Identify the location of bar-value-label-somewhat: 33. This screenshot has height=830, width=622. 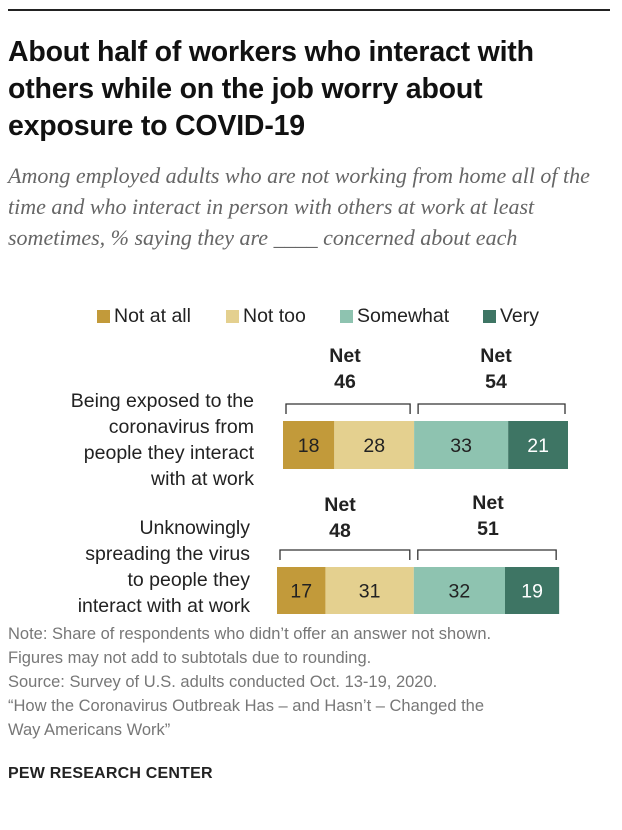
(461, 446).